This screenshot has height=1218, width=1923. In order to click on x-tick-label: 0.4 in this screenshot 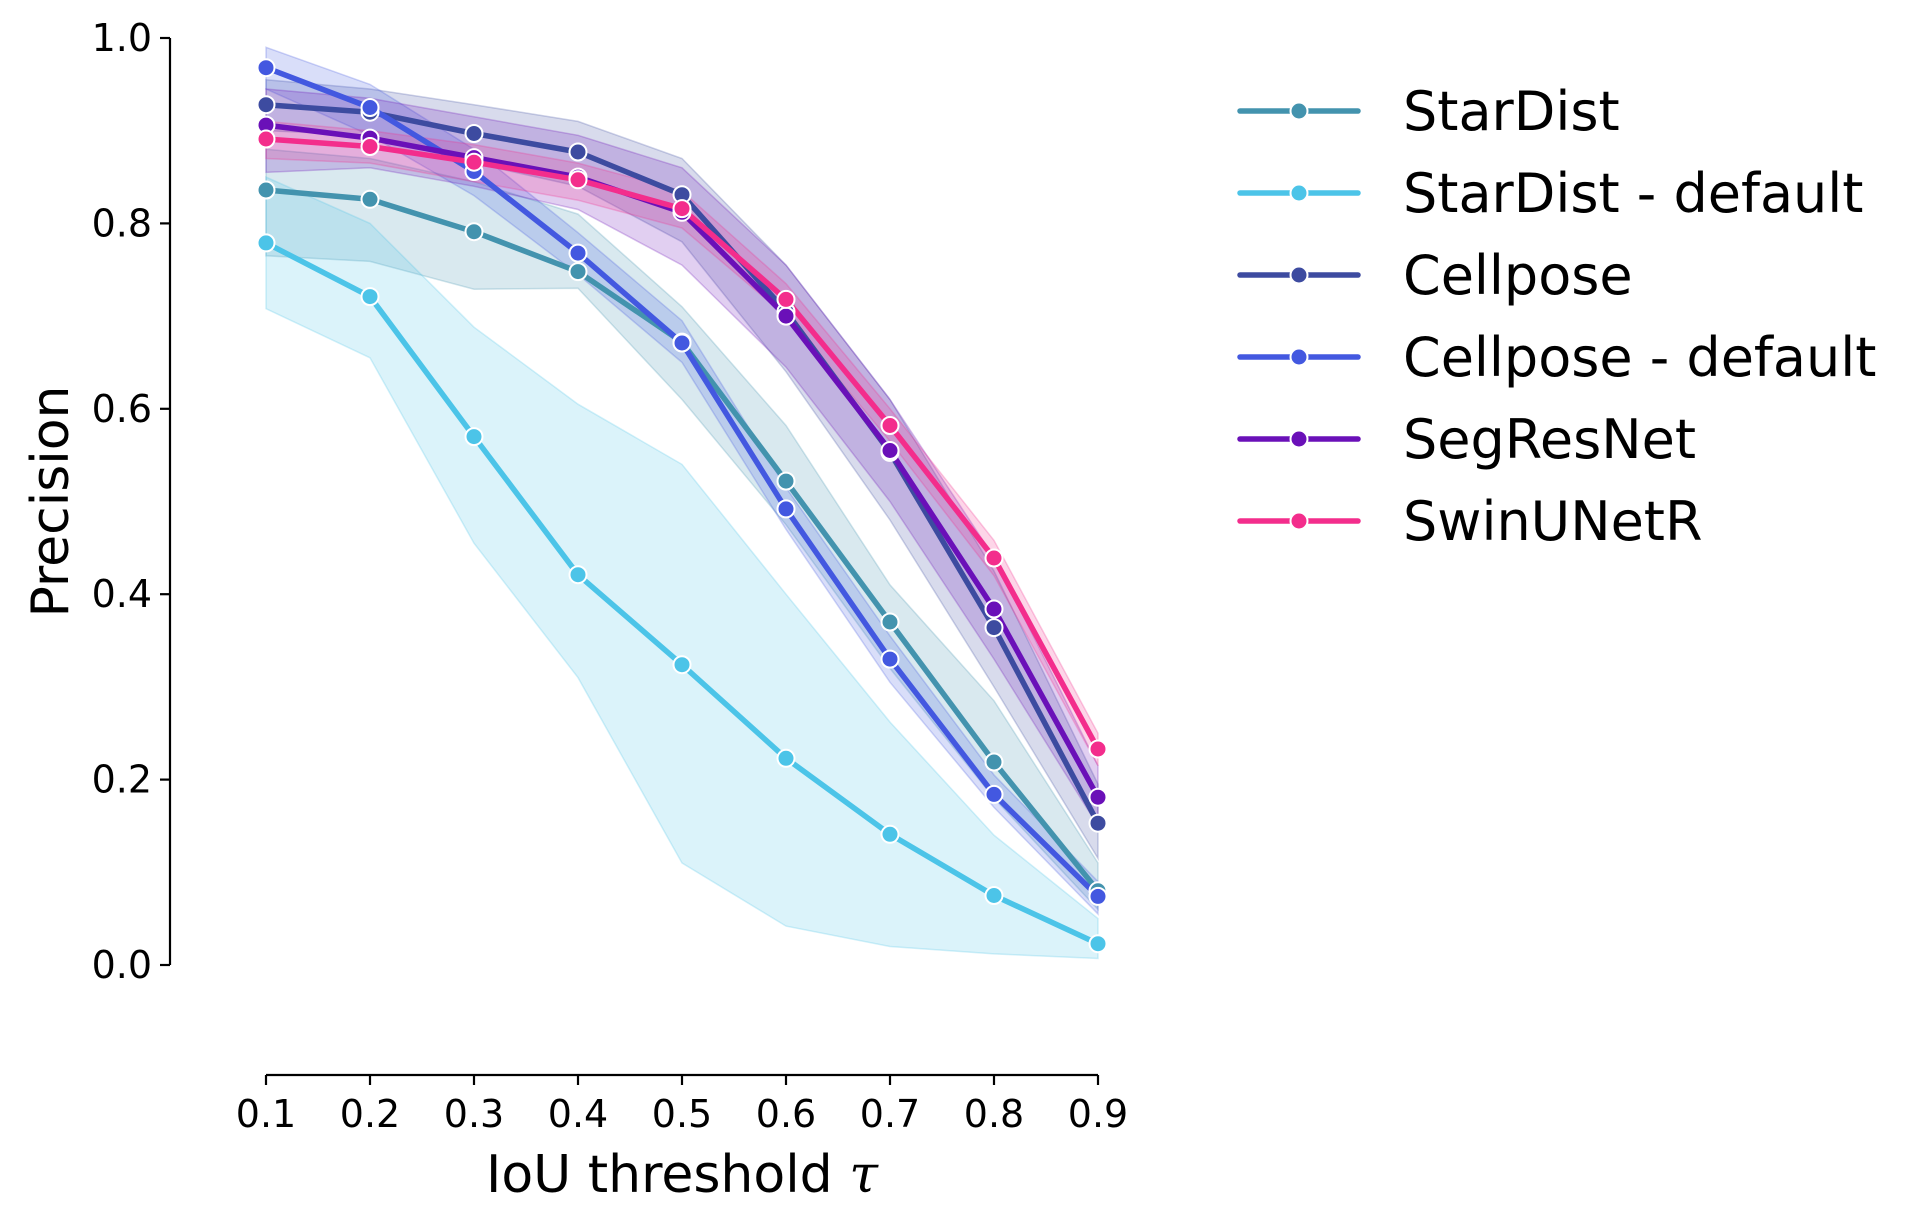, I will do `click(578, 1114)`.